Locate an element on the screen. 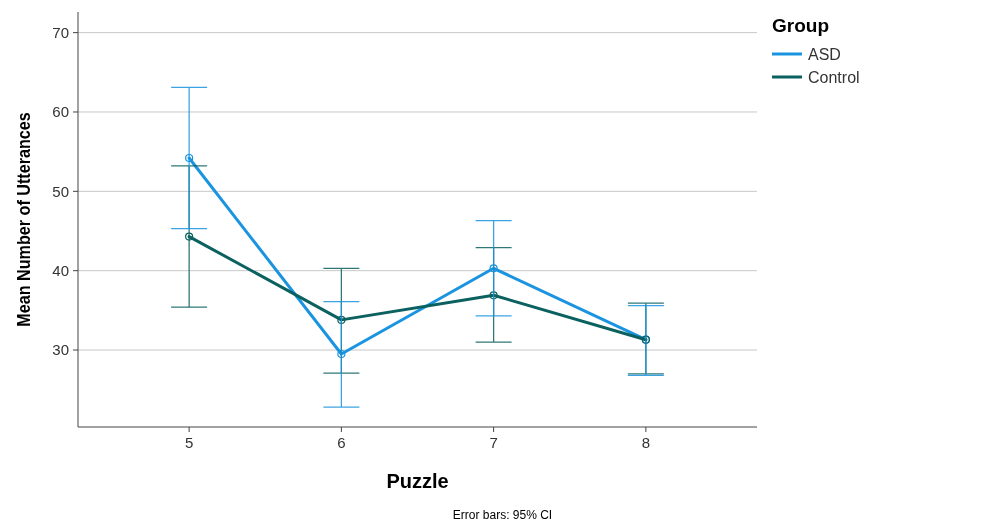  x-tick-label: 6 is located at coordinates (341, 442).